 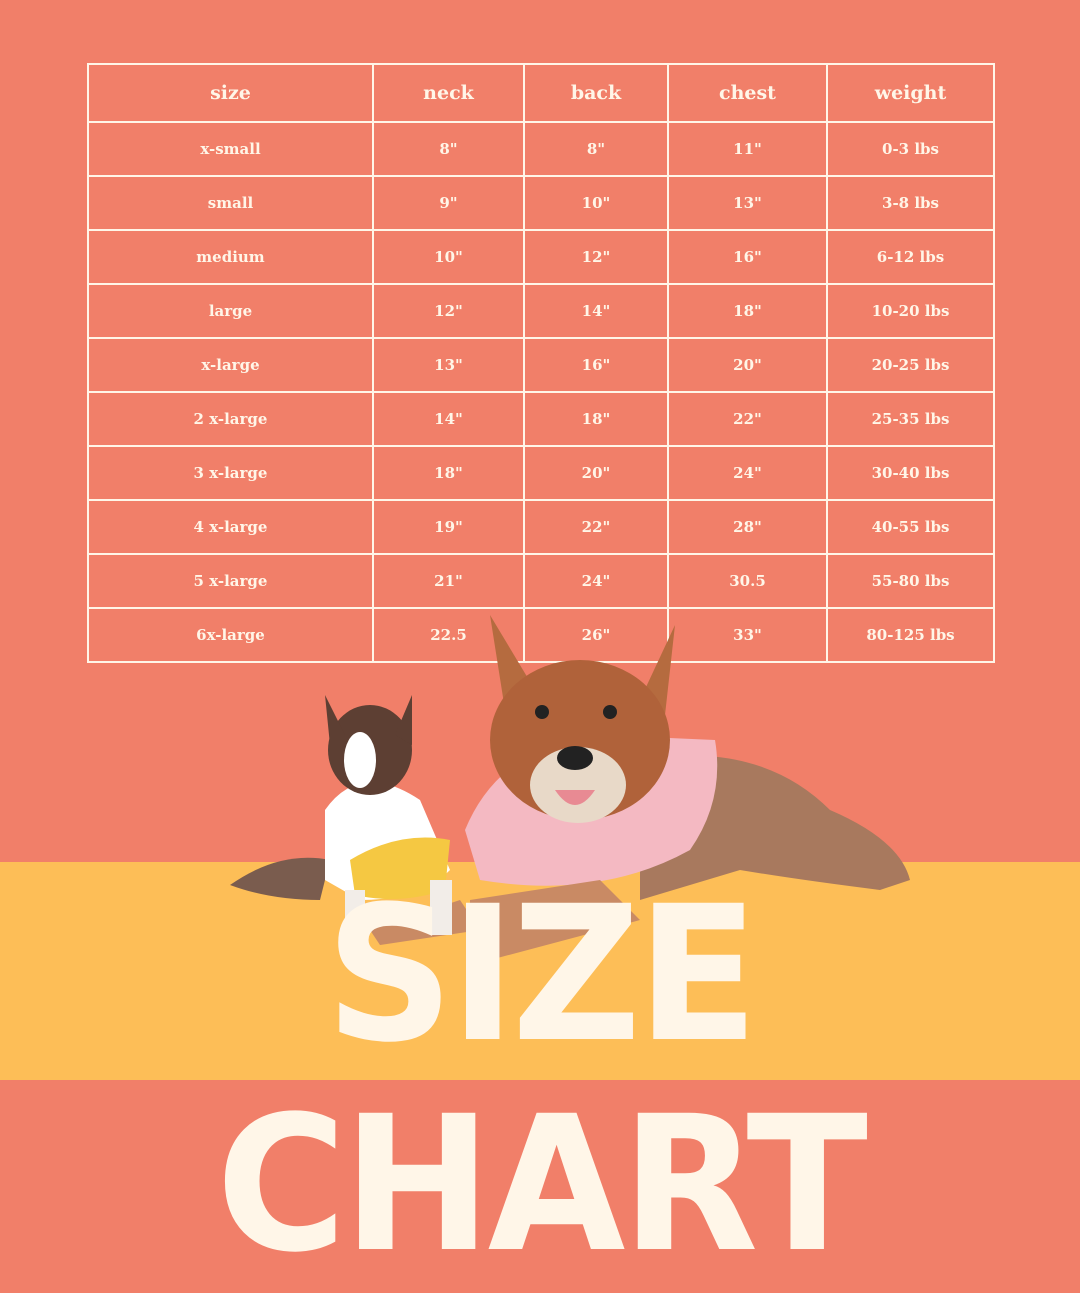 I want to click on cattle-dog-image, so click(x=640, y=787).